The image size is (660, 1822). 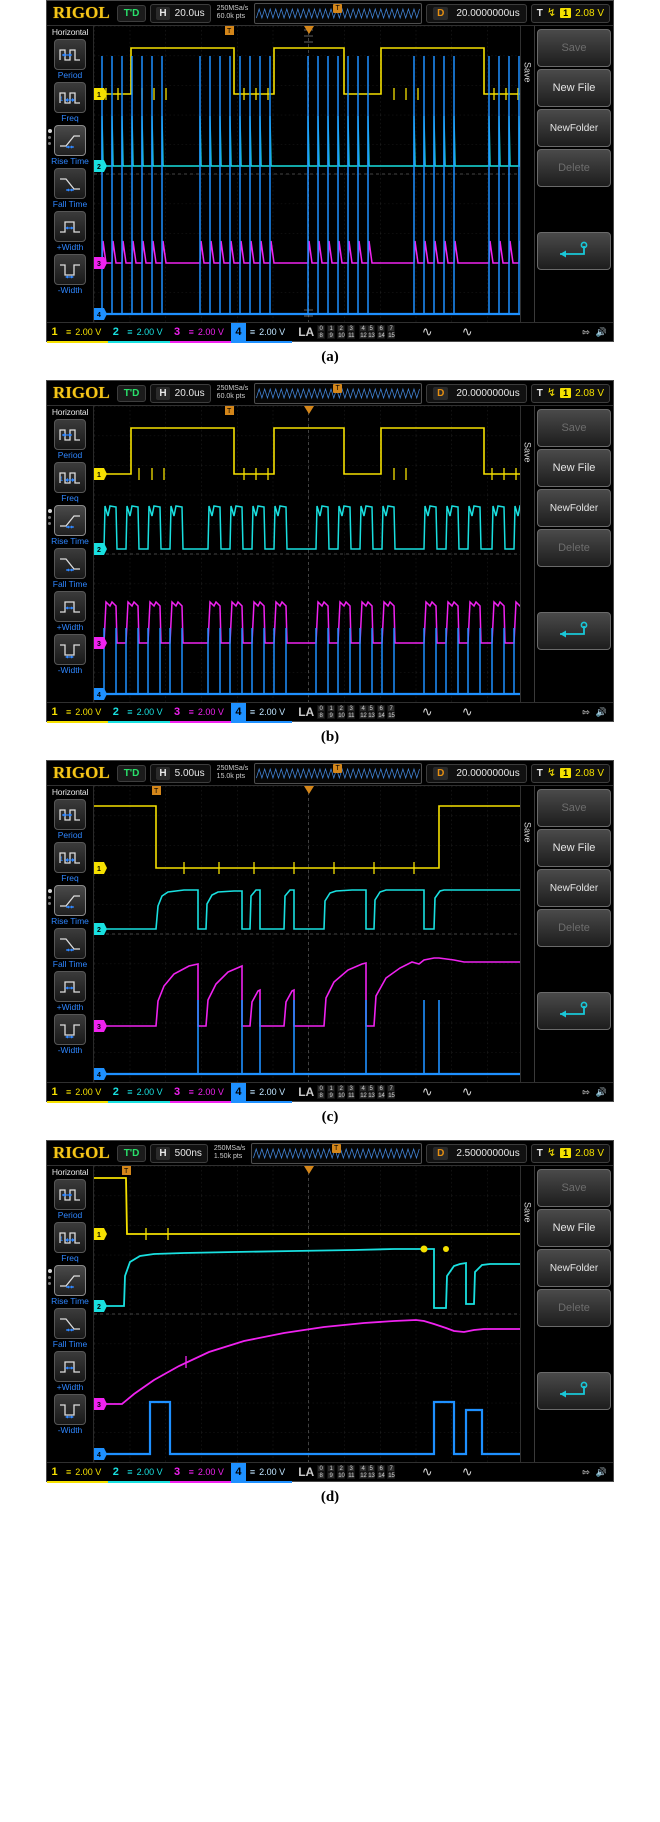 What do you see at coordinates (180, 773) in the screenshot?
I see `horizontal-scale-box: H 5.00us` at bounding box center [180, 773].